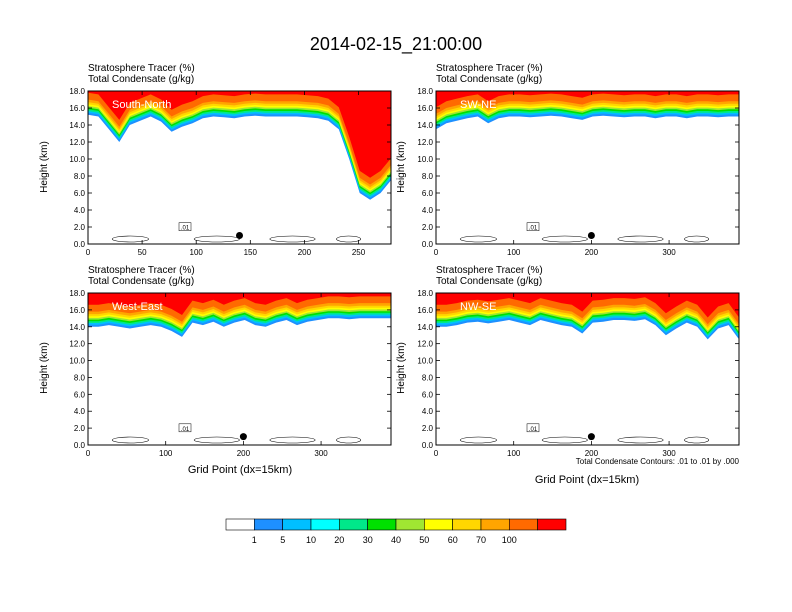  I want to click on figure-title: 2014-02-15_21:00:00, so click(396, 44).